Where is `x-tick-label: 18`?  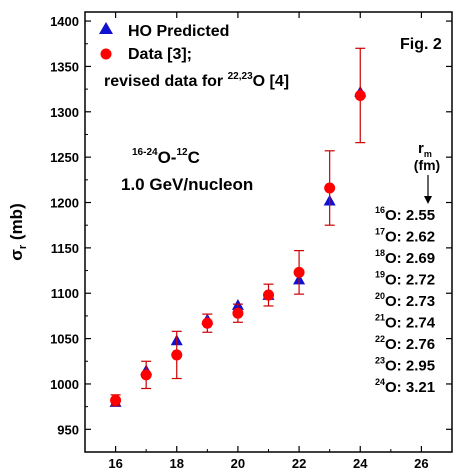
x-tick-label: 18 is located at coordinates (177, 463).